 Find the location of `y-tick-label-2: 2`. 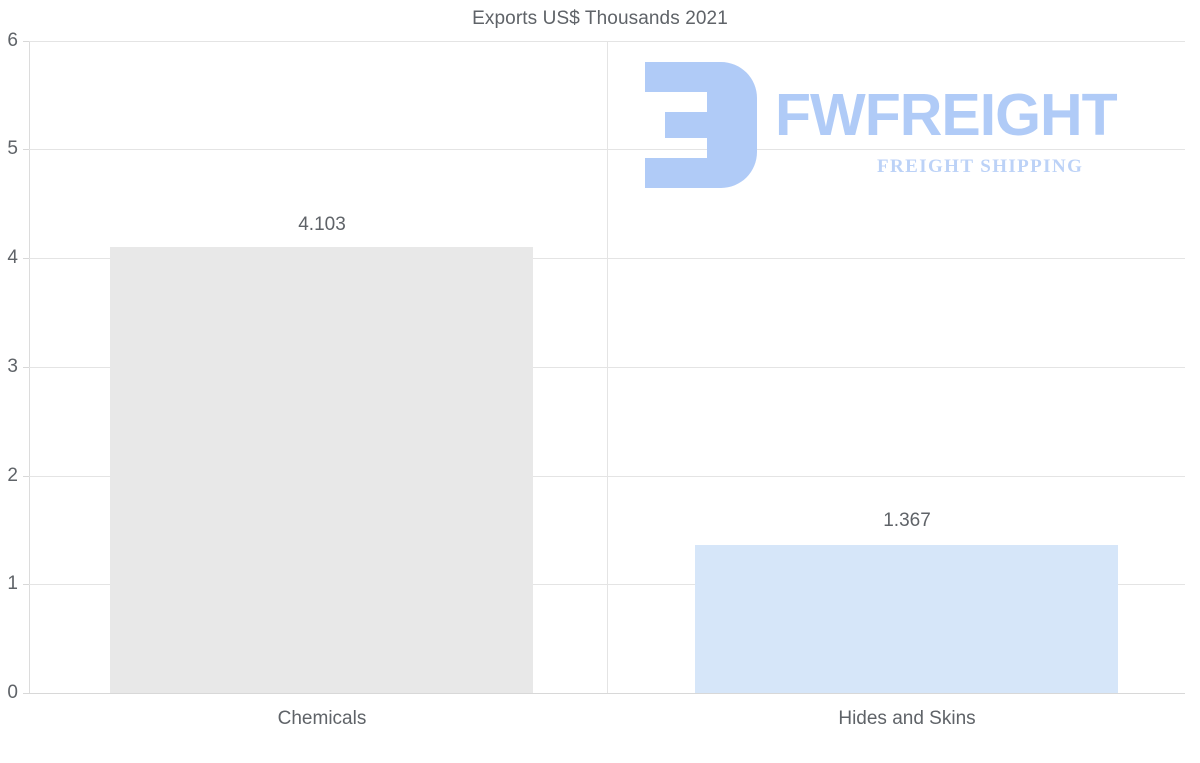

y-tick-label-2: 2 is located at coordinates (12, 475).